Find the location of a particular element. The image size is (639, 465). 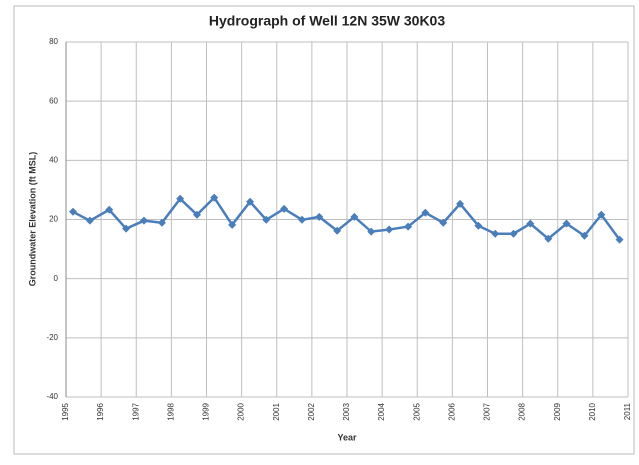

x-tick-label: 2008 is located at coordinates (522, 411).